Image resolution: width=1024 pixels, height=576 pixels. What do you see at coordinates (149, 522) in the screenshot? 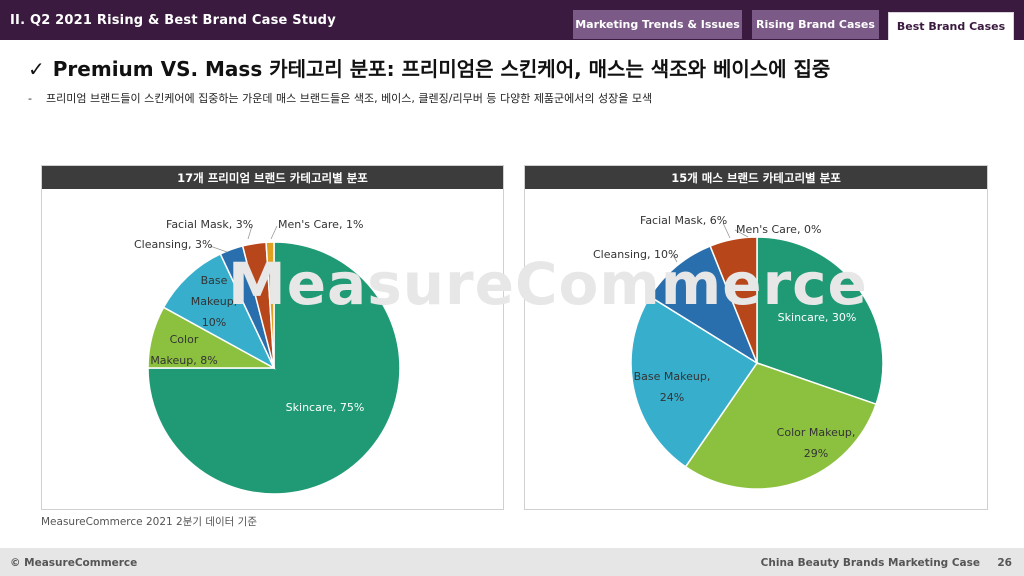
I see `data-source-note: MeasureCommerce 2021 2분기 데이터 기준` at bounding box center [149, 522].